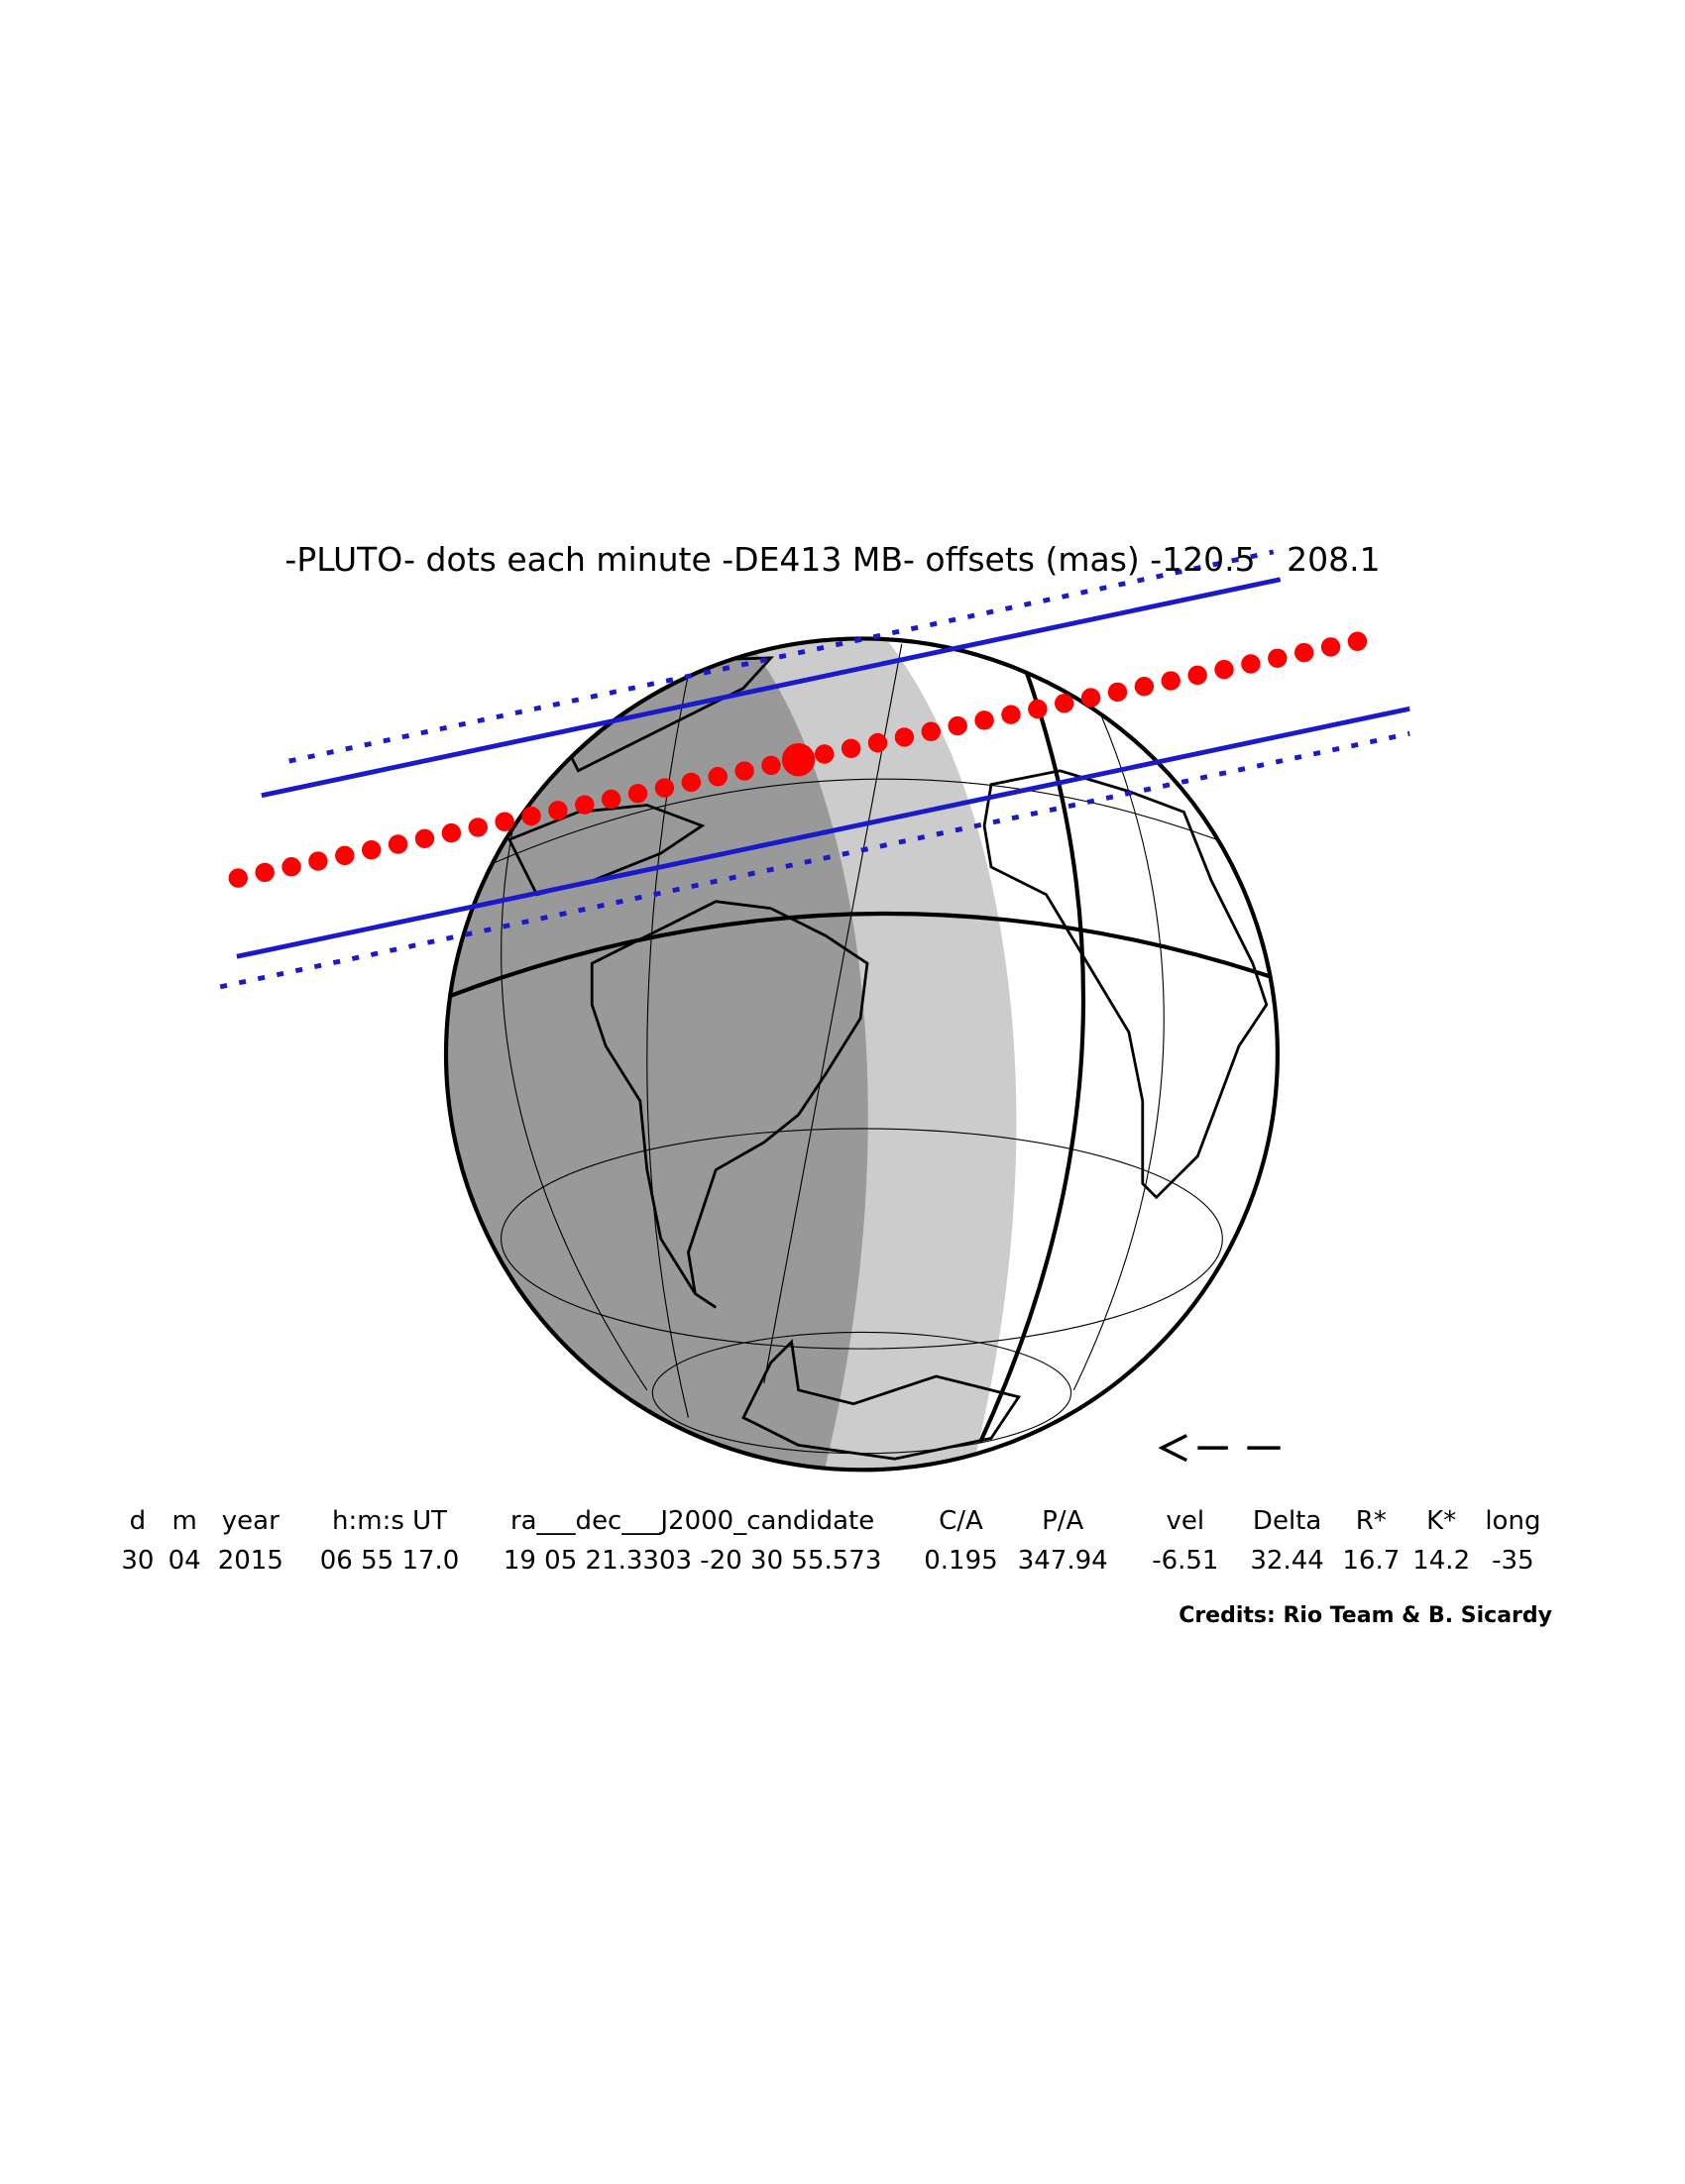 The image size is (1685, 2184). I want to click on column-header: long, so click(1512, 1521).